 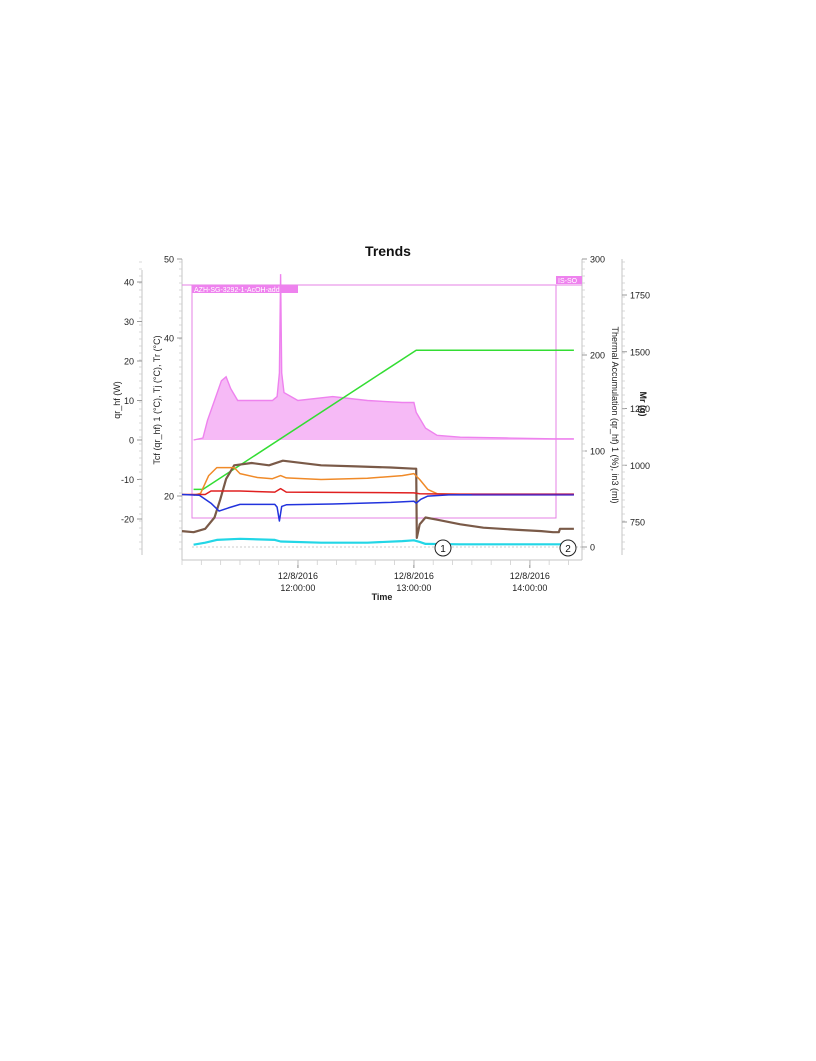 What do you see at coordinates (640, 409) in the screenshot?
I see `mr-tick-label-2: 1250` at bounding box center [640, 409].